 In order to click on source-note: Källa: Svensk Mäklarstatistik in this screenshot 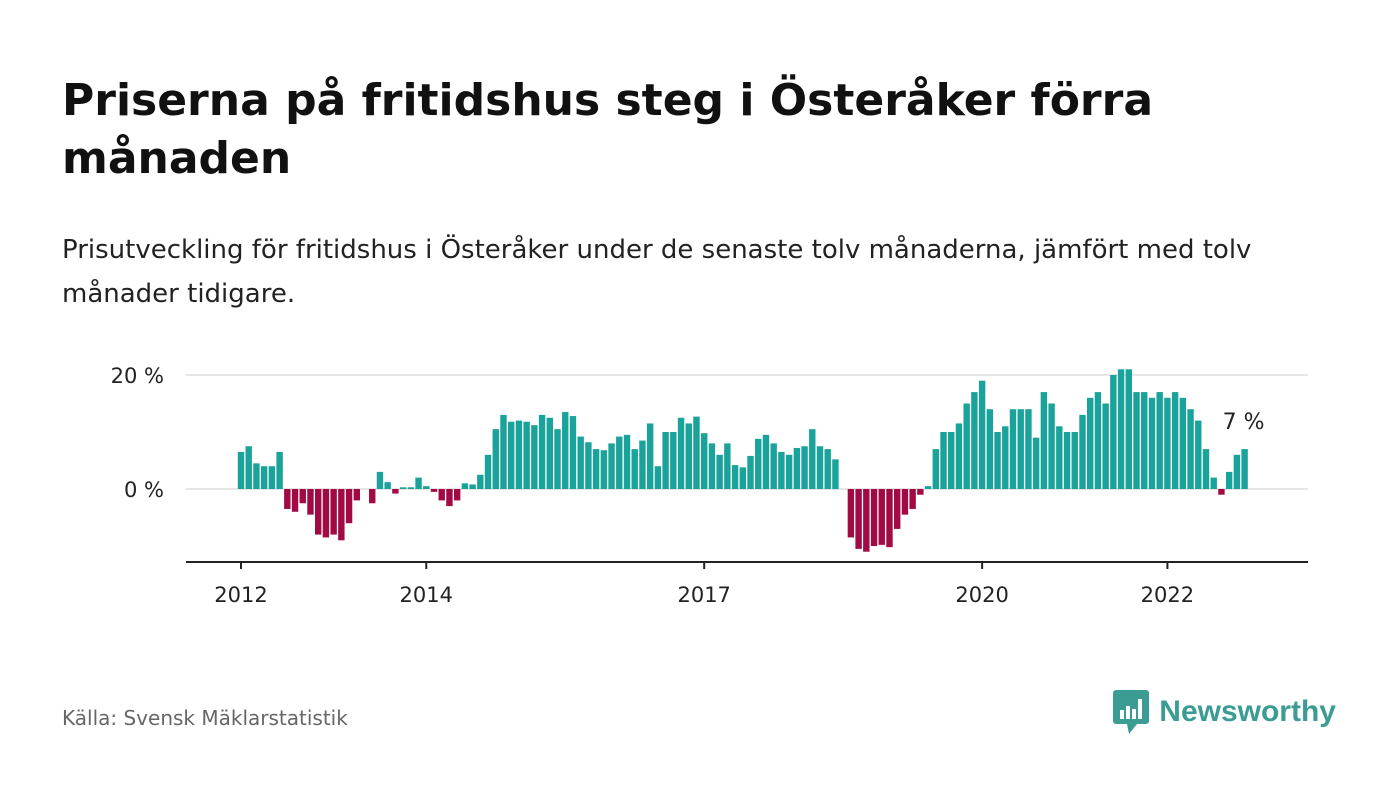, I will do `click(205, 718)`.